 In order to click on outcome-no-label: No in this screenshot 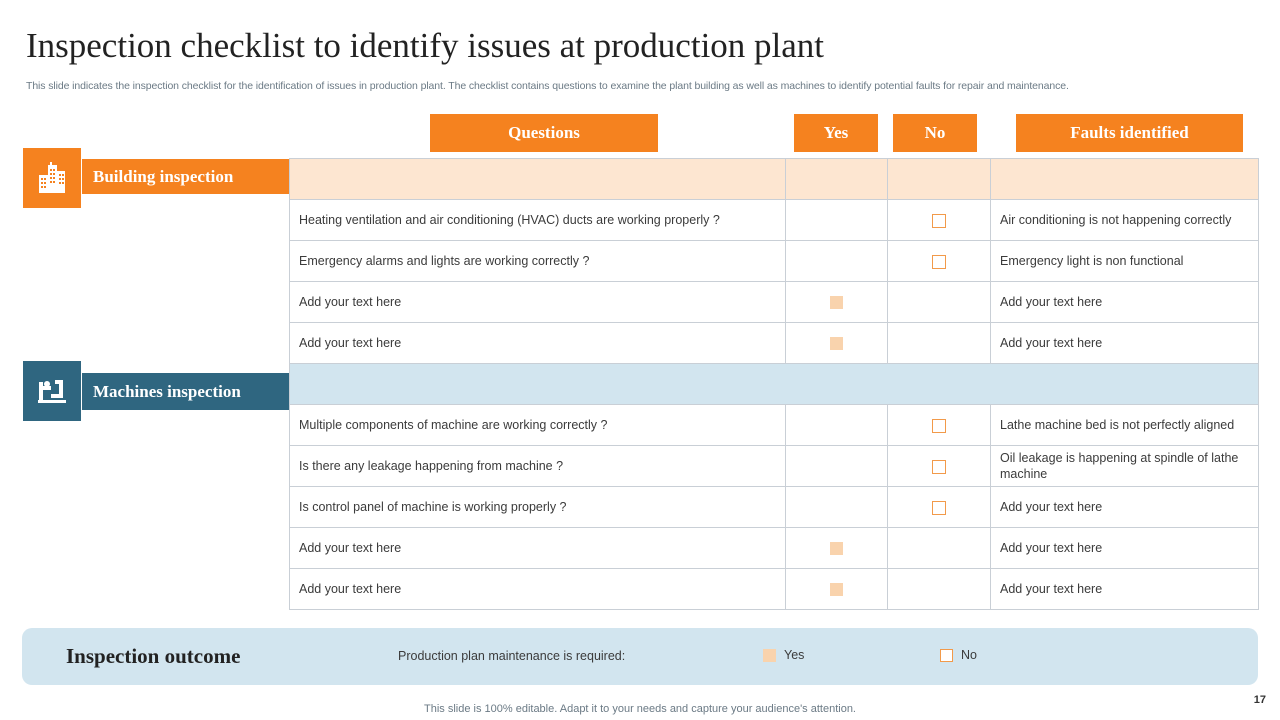, I will do `click(969, 655)`.